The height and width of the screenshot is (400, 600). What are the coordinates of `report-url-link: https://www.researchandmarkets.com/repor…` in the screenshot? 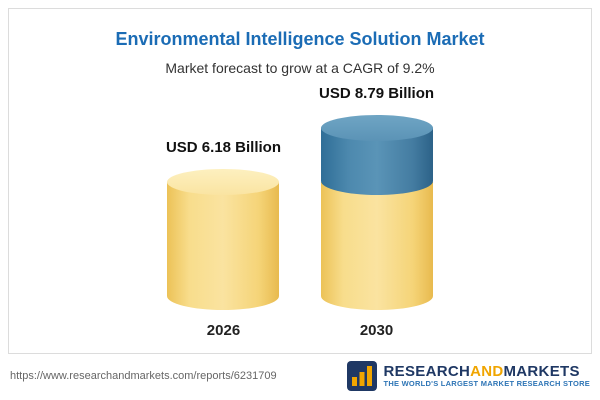 It's located at (143, 376).